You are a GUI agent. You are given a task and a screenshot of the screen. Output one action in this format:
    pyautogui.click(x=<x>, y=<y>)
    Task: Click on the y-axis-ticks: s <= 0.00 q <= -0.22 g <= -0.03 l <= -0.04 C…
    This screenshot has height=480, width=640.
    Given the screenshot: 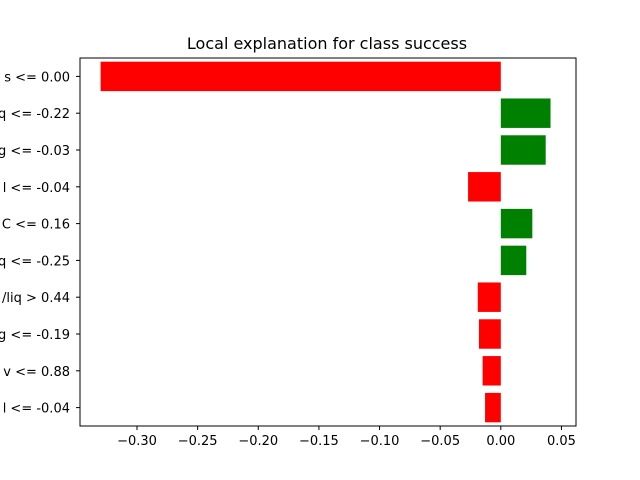 What is the action you would take?
    pyautogui.click(x=40, y=243)
    